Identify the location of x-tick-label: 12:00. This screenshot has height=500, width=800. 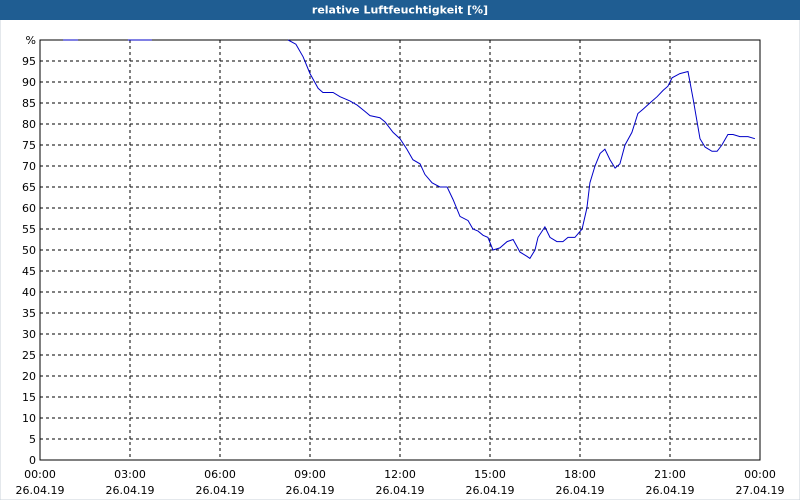
(400, 474).